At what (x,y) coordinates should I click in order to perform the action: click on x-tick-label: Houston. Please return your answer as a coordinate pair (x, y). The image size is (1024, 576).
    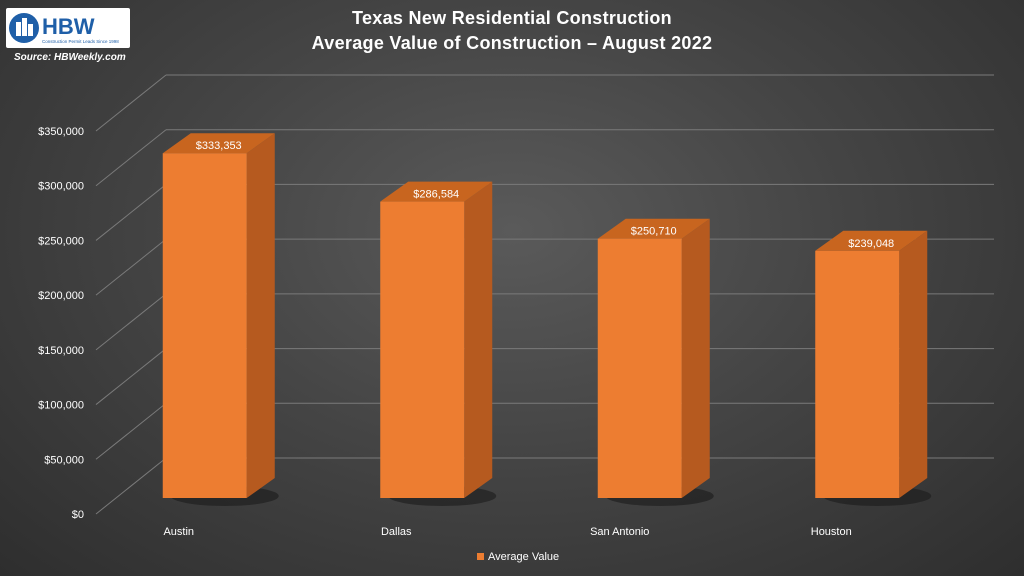
    Looking at the image, I should click on (831, 532).